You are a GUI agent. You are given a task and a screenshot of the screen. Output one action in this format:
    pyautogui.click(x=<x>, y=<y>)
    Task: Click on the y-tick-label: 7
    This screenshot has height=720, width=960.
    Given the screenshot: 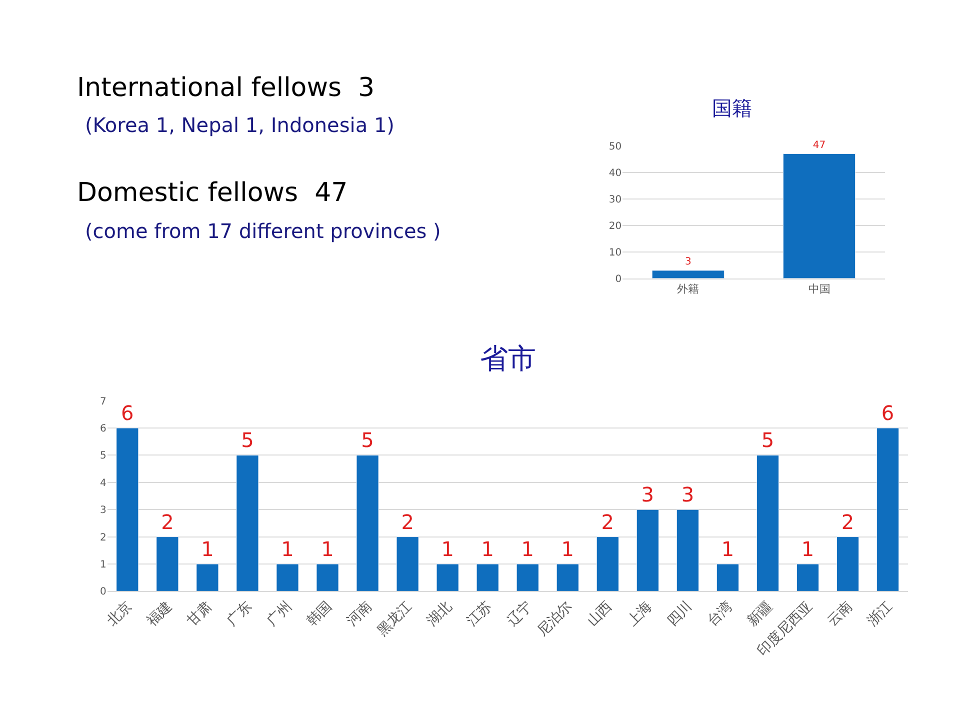 What is the action you would take?
    pyautogui.click(x=103, y=402)
    